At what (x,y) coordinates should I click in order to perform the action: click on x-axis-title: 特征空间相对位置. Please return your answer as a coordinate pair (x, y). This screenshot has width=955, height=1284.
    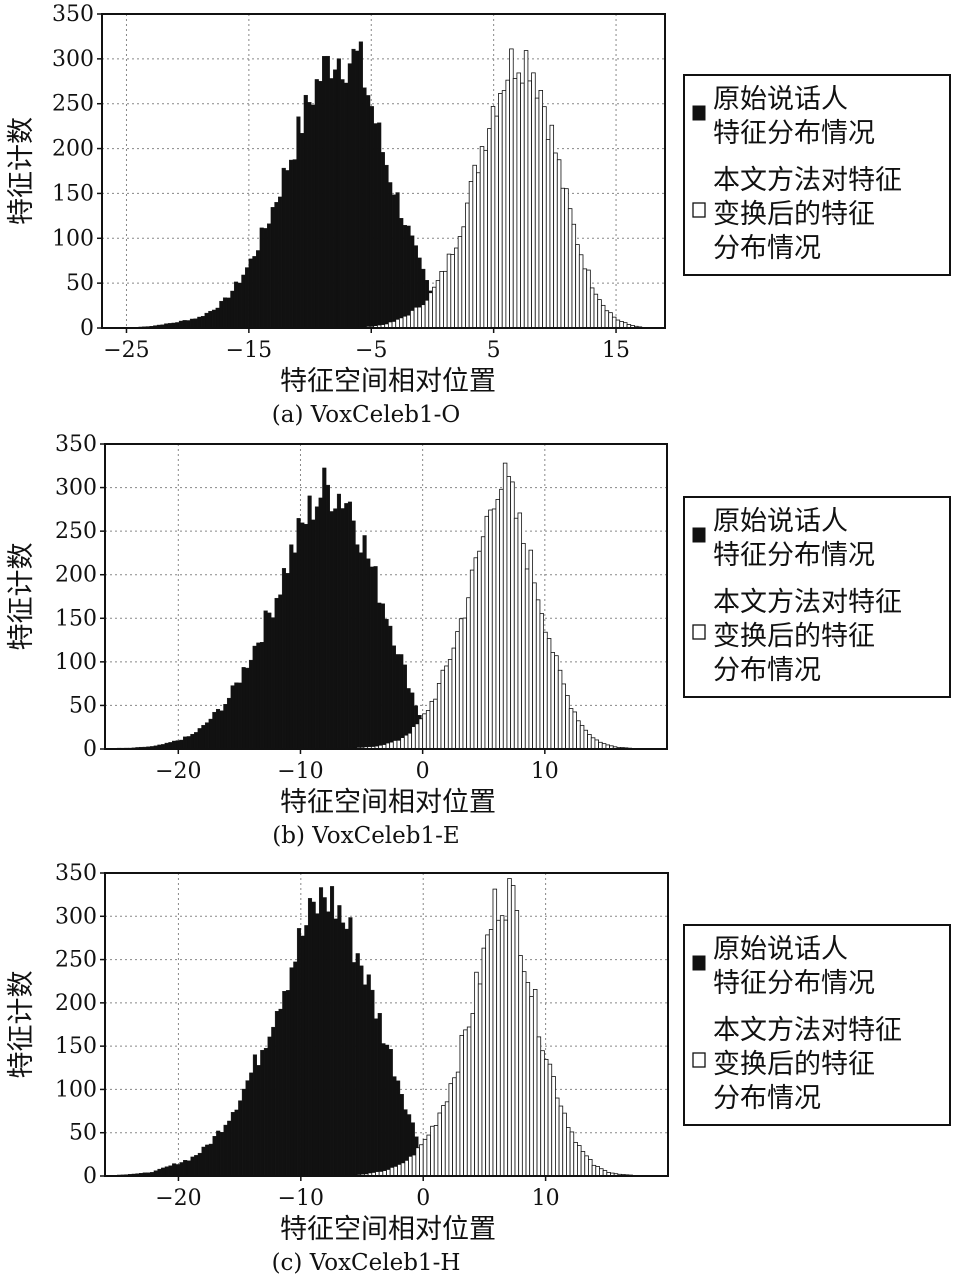
    Looking at the image, I should click on (388, 1229).